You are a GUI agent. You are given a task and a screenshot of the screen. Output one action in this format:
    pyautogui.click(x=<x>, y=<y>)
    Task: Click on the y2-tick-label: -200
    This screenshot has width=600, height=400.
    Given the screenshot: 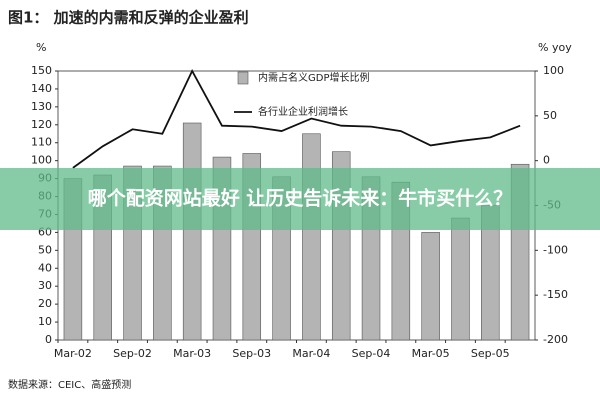 What is the action you would take?
    pyautogui.click(x=555, y=339)
    